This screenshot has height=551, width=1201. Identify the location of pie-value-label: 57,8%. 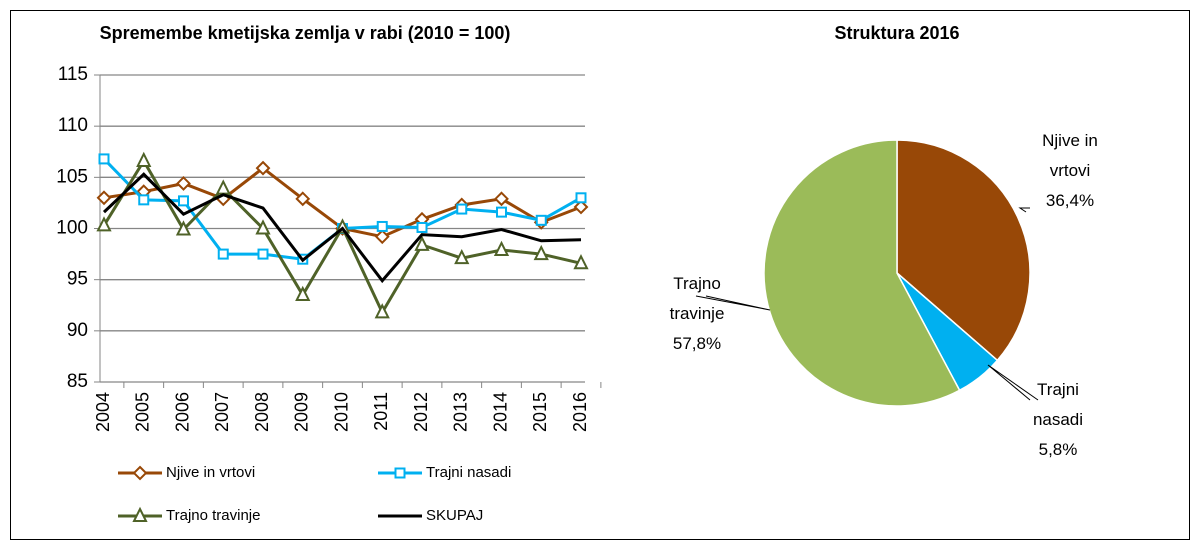
(697, 343).